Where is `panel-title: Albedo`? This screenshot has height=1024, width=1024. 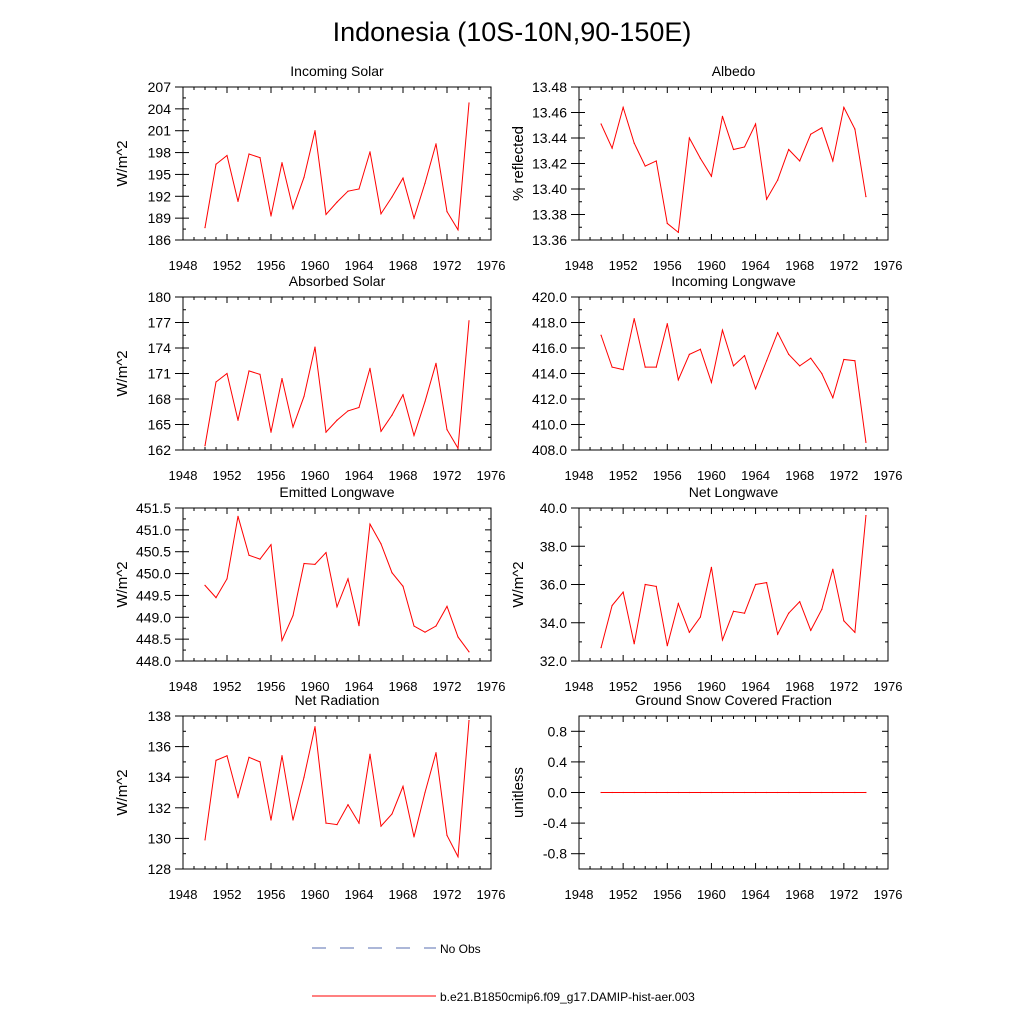 panel-title: Albedo is located at coordinates (734, 71).